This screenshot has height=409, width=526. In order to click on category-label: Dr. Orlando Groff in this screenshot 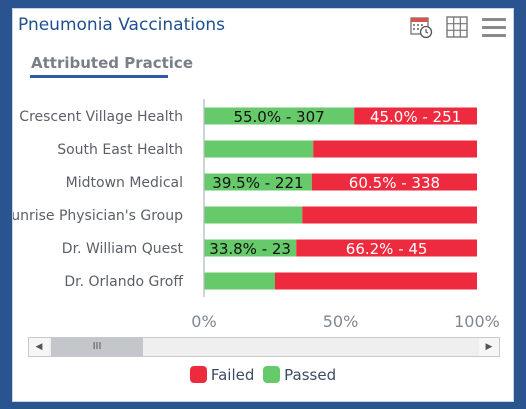, I will do `click(123, 282)`.